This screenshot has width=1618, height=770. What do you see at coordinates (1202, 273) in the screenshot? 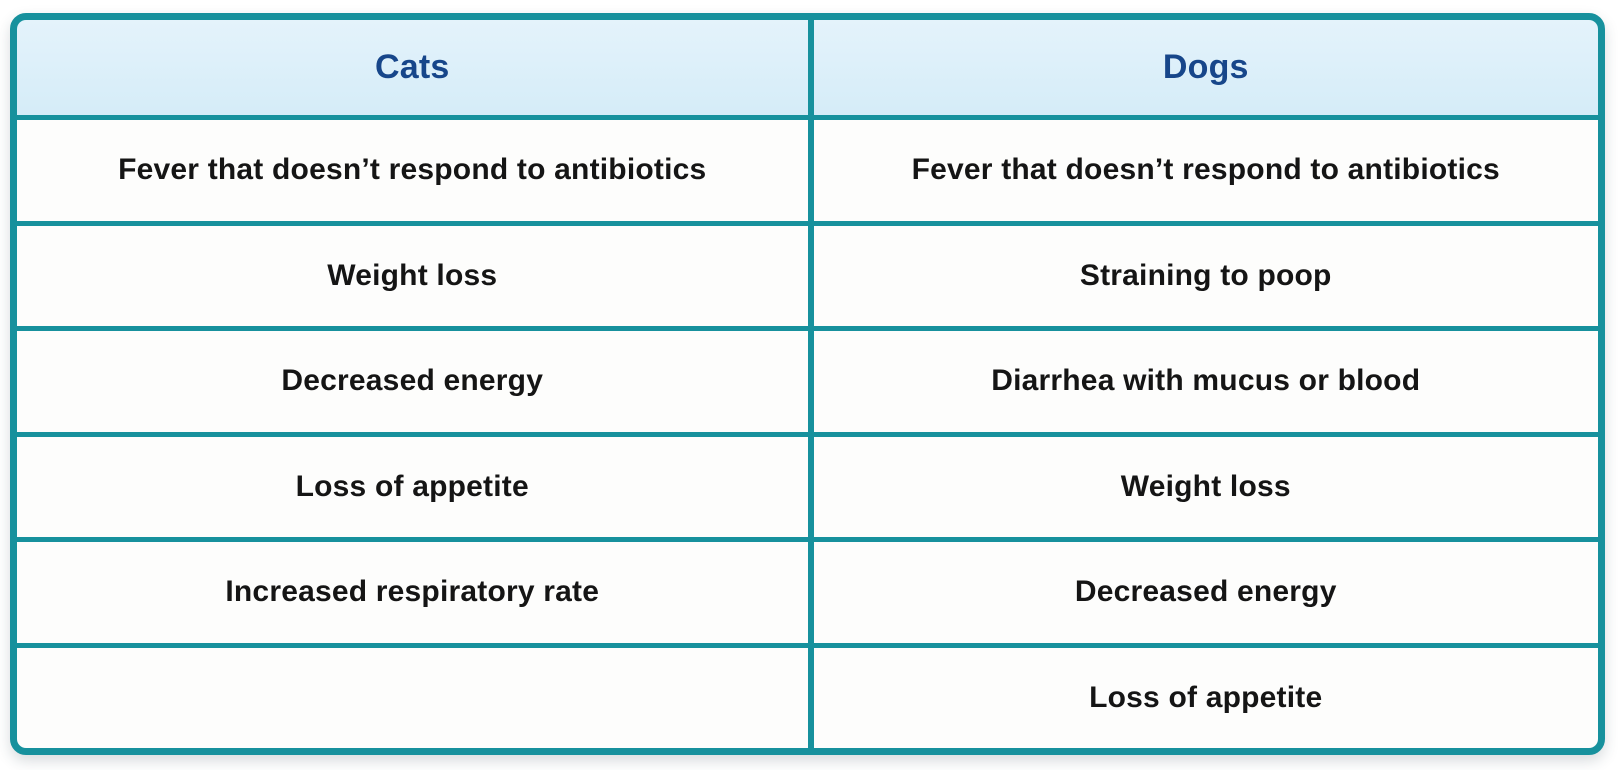
I see `table-cell: Straining to poop` at bounding box center [1202, 273].